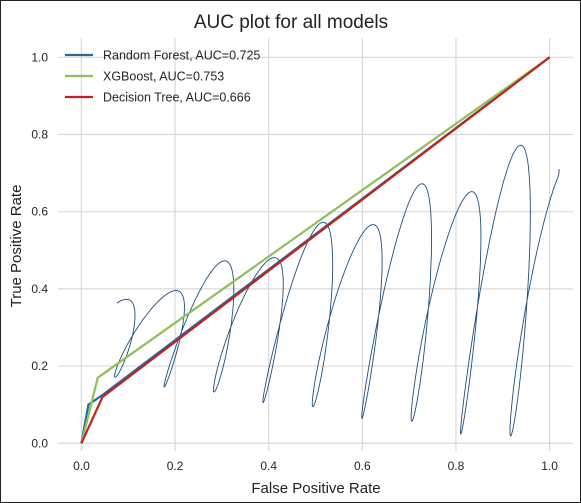  I want to click on y-tick-label: 0.0, so click(39, 443).